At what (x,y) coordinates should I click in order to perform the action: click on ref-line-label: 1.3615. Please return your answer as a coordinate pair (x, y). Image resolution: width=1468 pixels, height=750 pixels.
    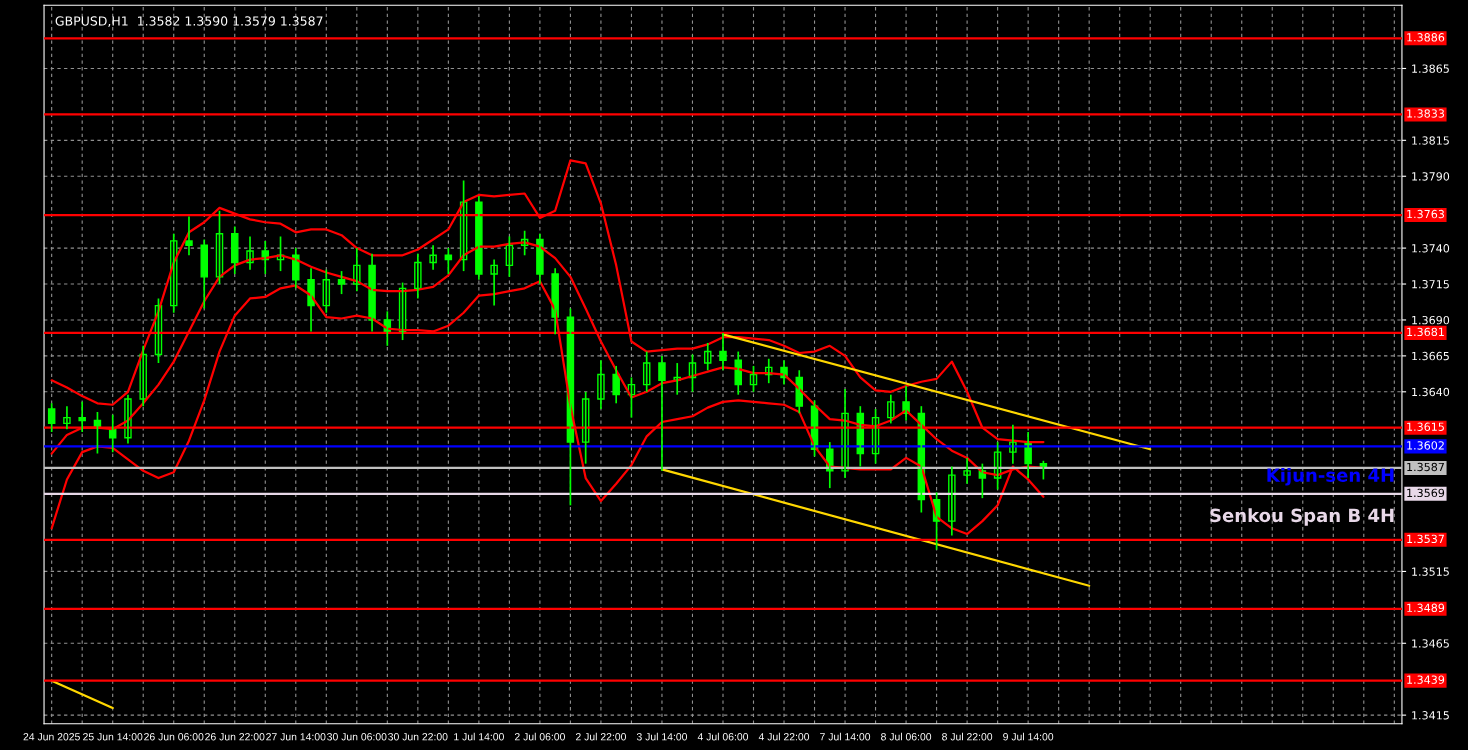
    Looking at the image, I should click on (1425, 426).